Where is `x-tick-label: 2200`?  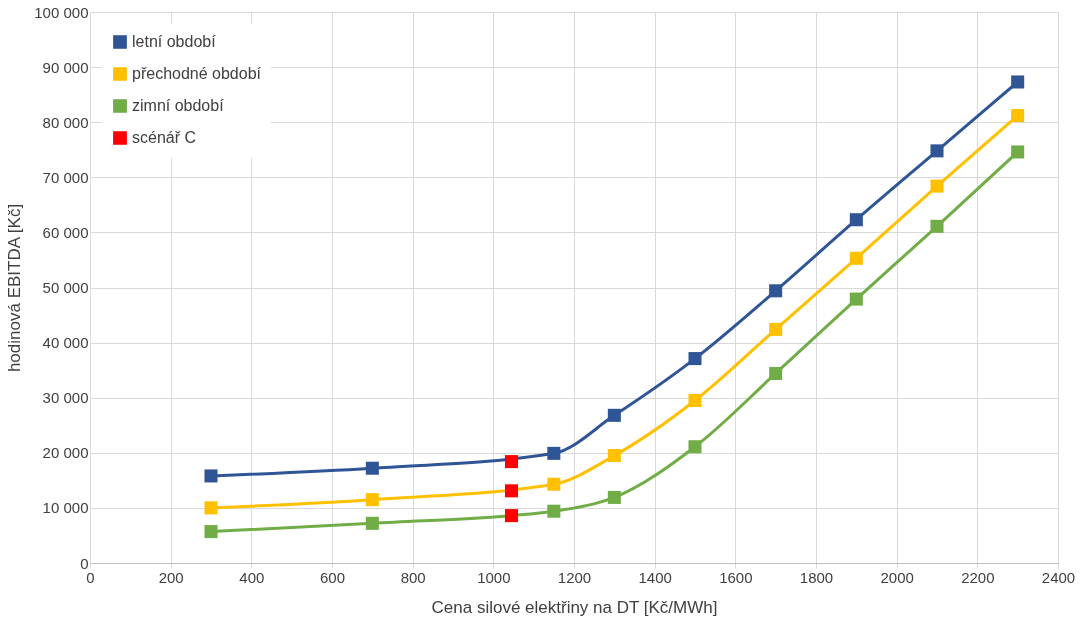 x-tick-label: 2200 is located at coordinates (978, 577).